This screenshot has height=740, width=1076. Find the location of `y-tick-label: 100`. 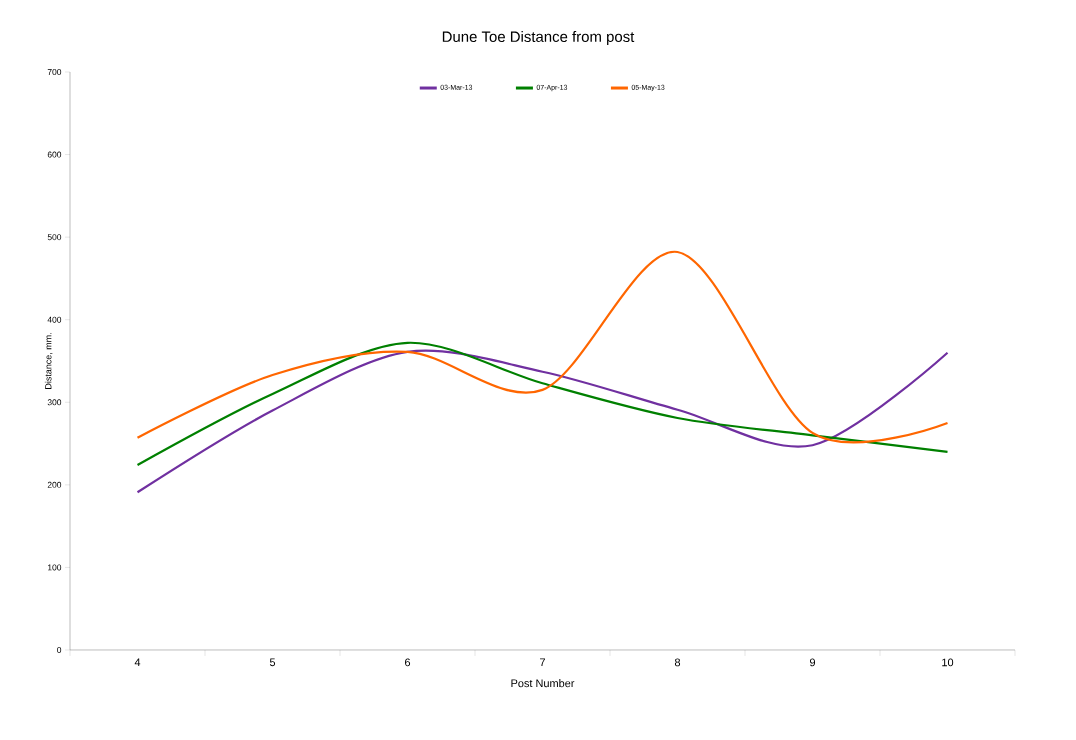

y-tick-label: 100 is located at coordinates (55, 567).